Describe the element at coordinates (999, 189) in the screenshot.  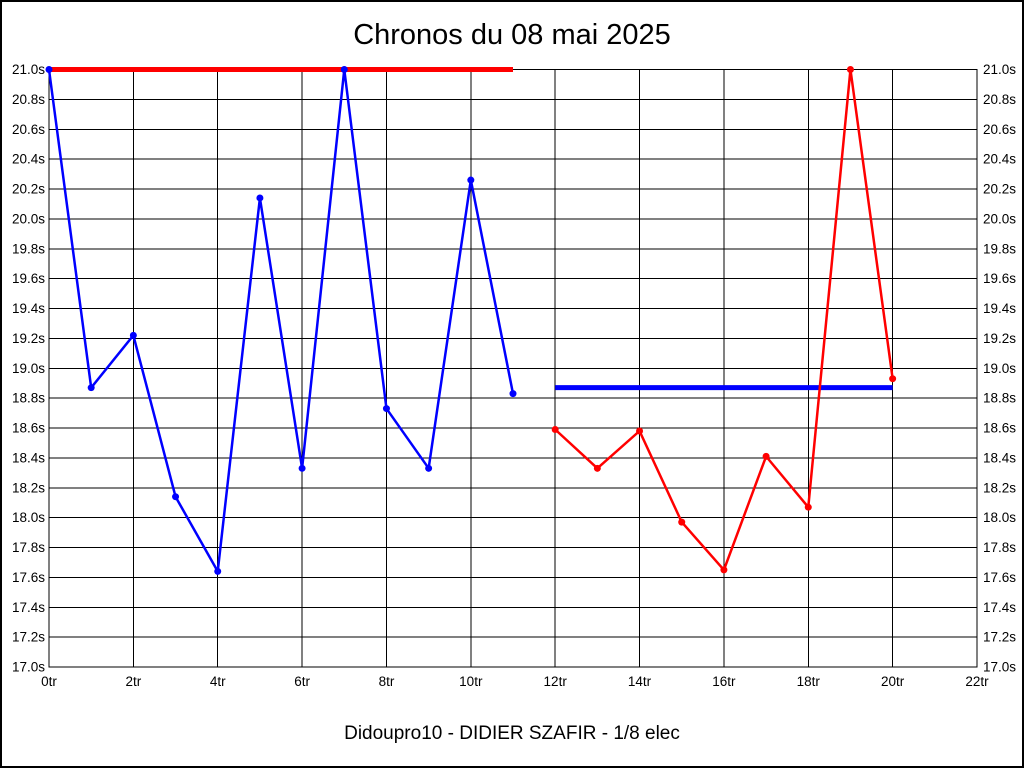
I see `y-tick-label-right: 20.2s` at that location.